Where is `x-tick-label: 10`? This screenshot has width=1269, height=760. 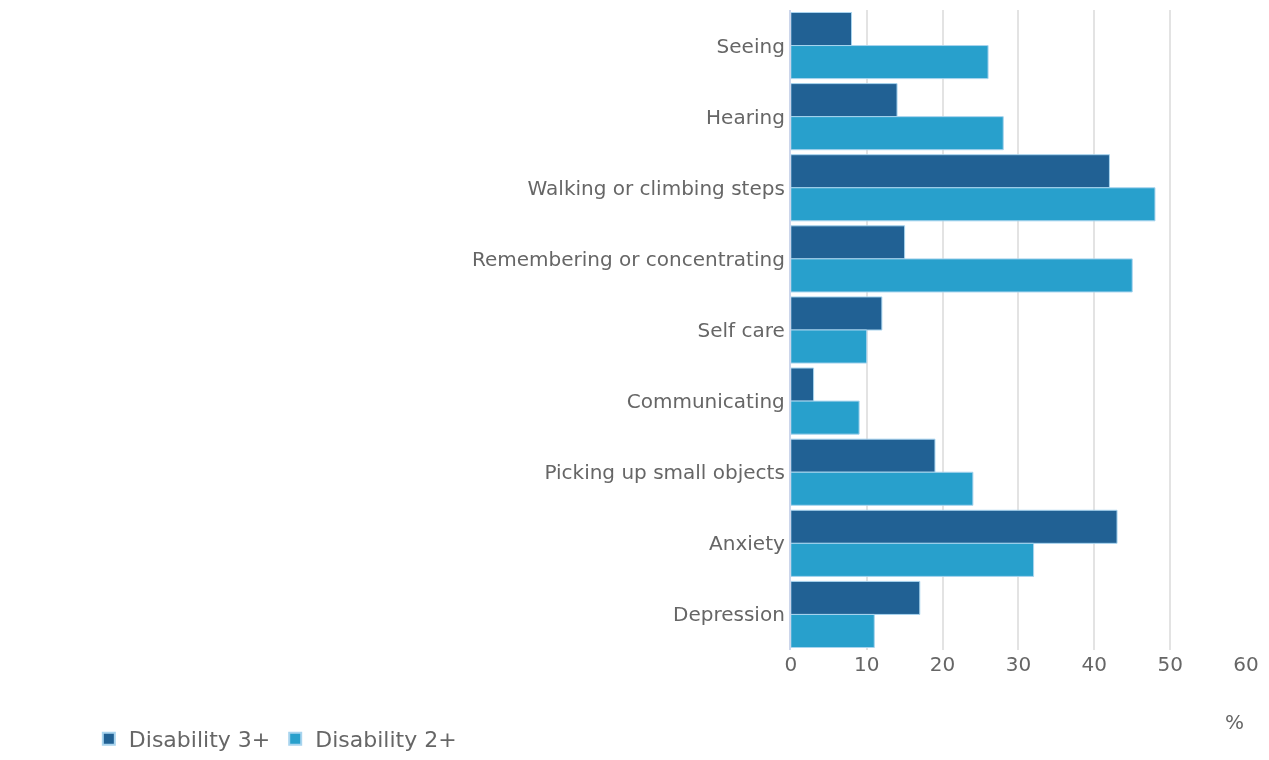 x-tick-label: 10 is located at coordinates (866, 664).